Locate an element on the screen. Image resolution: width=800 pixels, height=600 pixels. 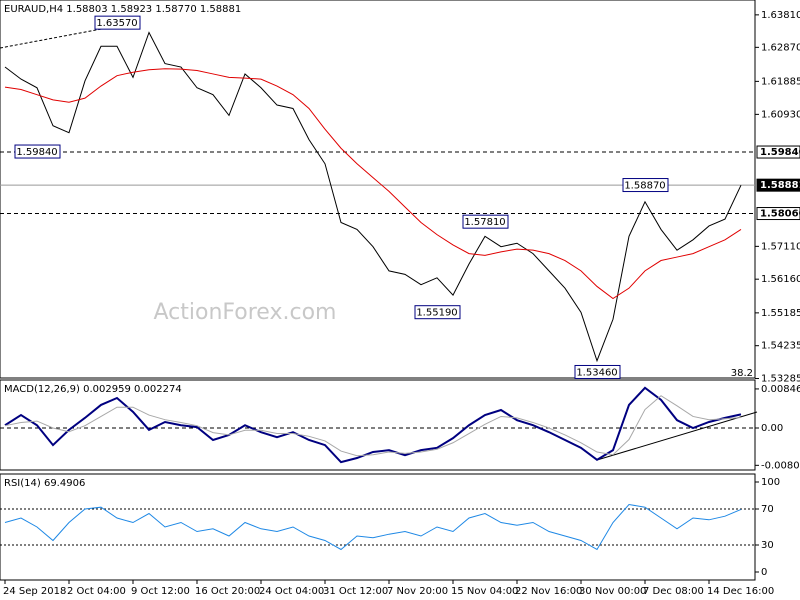
x-tick-label: 30 Nov 00:00 is located at coordinates (612, 591).